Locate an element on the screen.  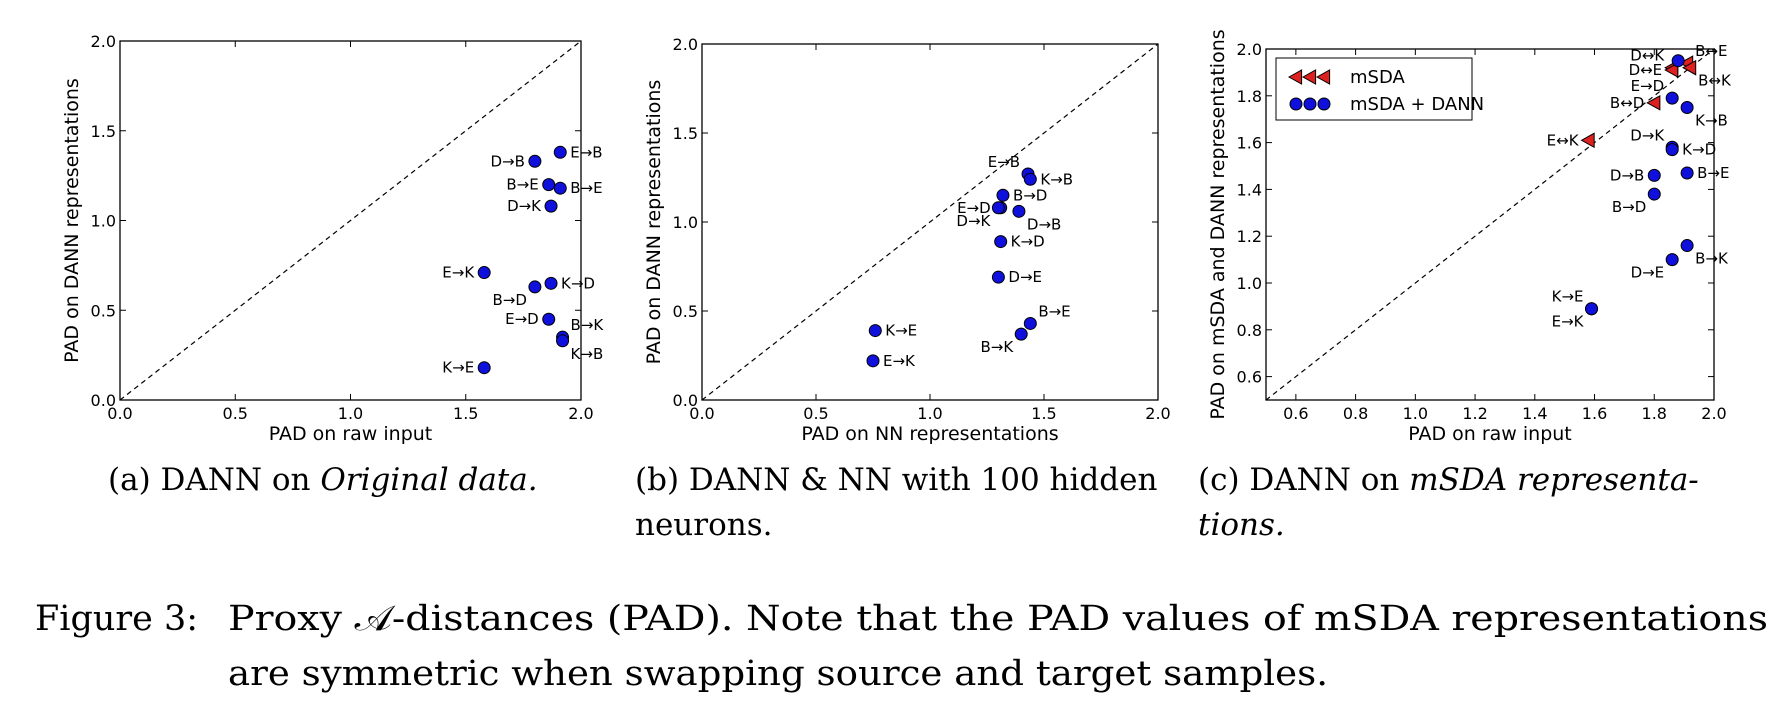
figure-caption-label: Figure 3: is located at coordinates (116, 619).